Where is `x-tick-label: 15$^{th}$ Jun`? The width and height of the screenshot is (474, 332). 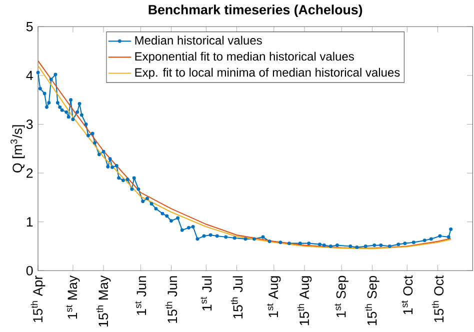 x-tick-label: 15$^{th}$ Jun is located at coordinates (171, 299).